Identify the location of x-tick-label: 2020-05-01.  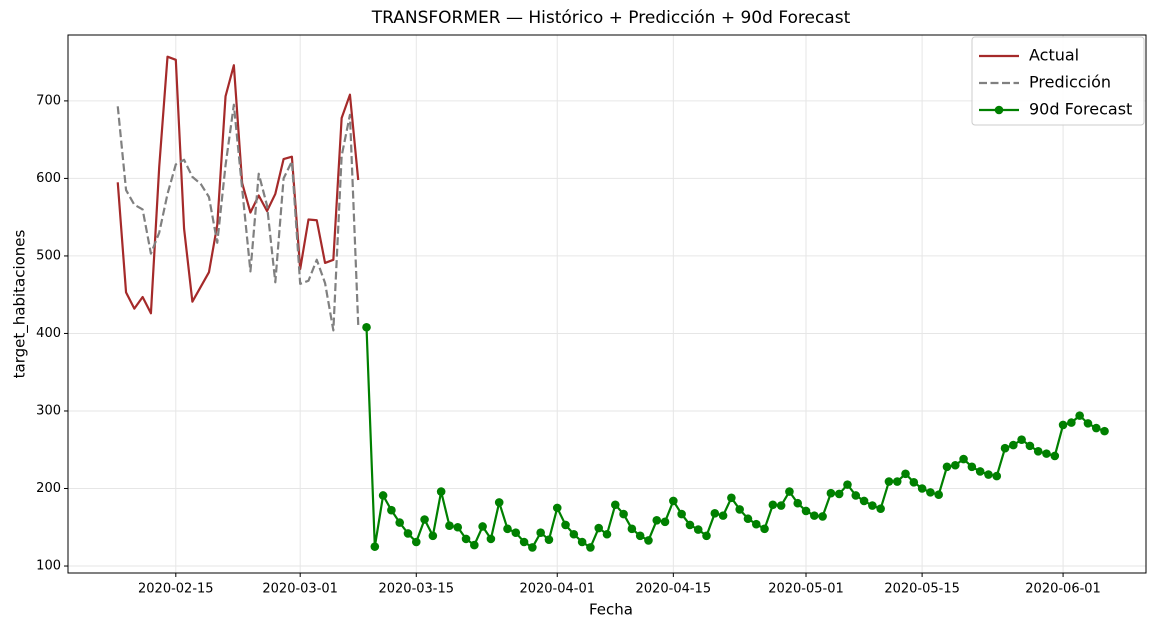
(806, 589).